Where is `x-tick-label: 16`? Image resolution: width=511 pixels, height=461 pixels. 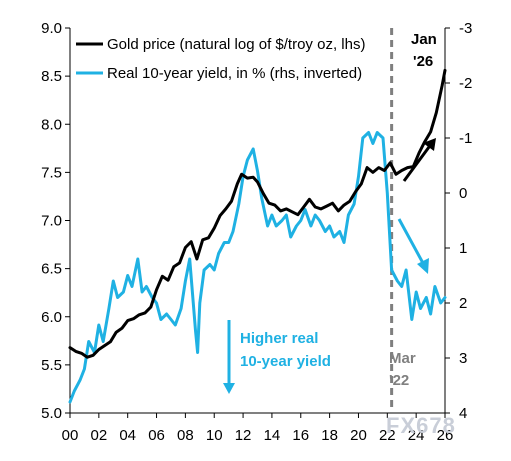
x-tick-label: 16 is located at coordinates (300, 435).